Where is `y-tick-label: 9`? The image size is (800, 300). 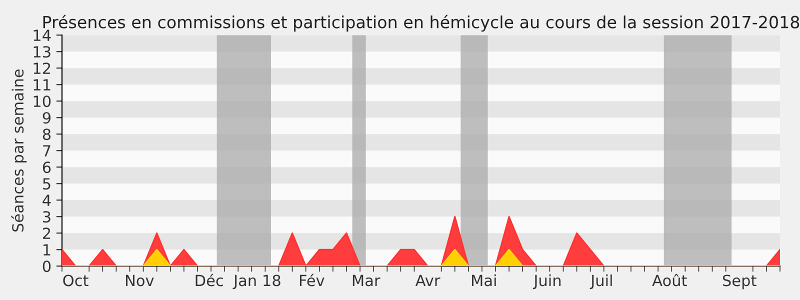 y-tick-label: 9 is located at coordinates (46, 118).